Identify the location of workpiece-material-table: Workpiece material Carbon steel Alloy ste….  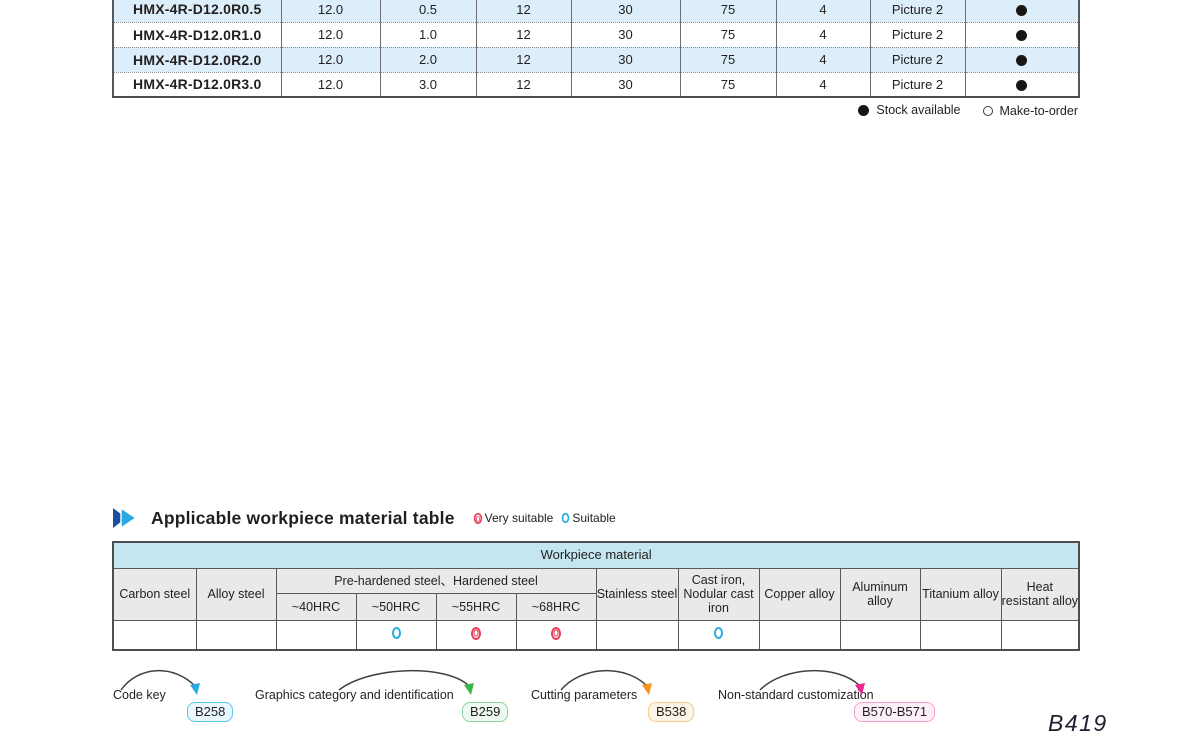
(596, 596).